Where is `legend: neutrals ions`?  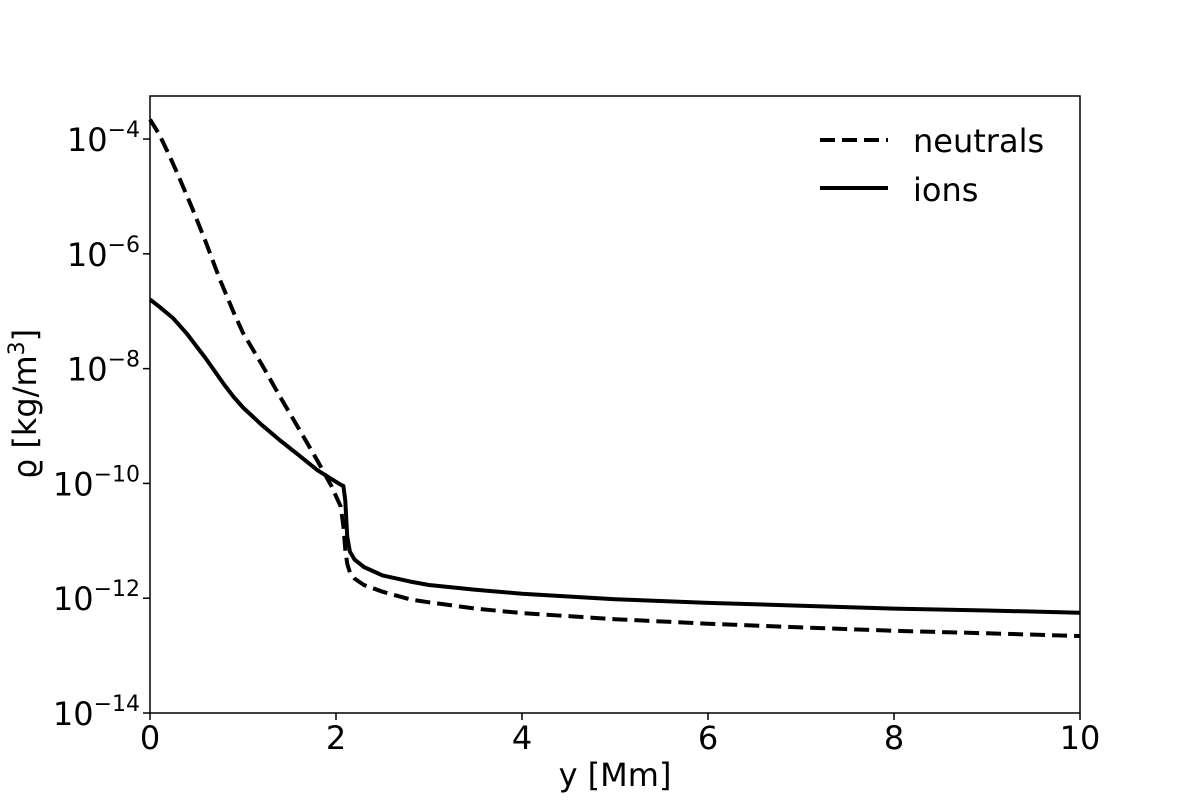
legend: neutrals ions is located at coordinates (932, 165).